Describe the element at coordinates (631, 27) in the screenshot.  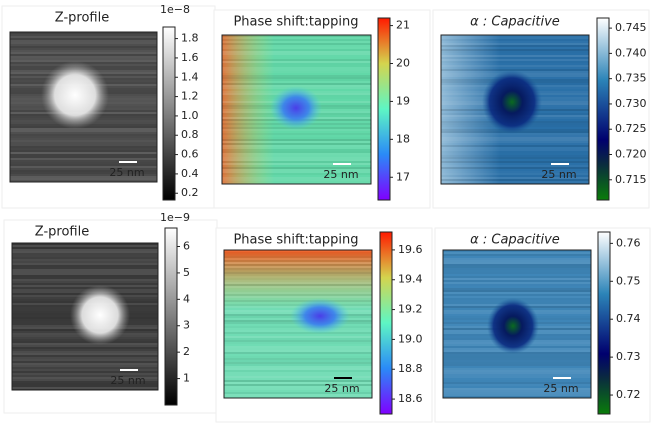
I see `colorbar-tick-label: 0.745` at that location.